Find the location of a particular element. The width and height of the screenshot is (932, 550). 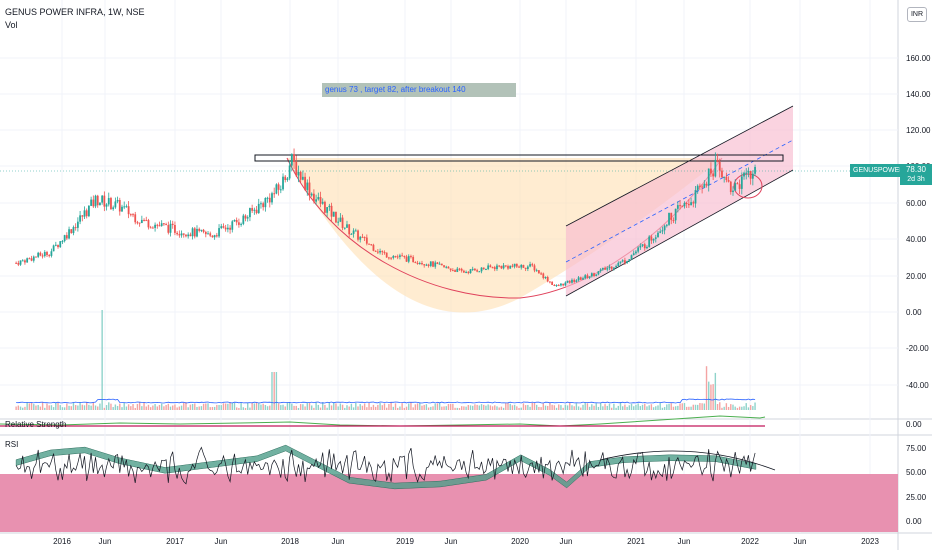

time-tick-label: Jun is located at coordinates (684, 541).